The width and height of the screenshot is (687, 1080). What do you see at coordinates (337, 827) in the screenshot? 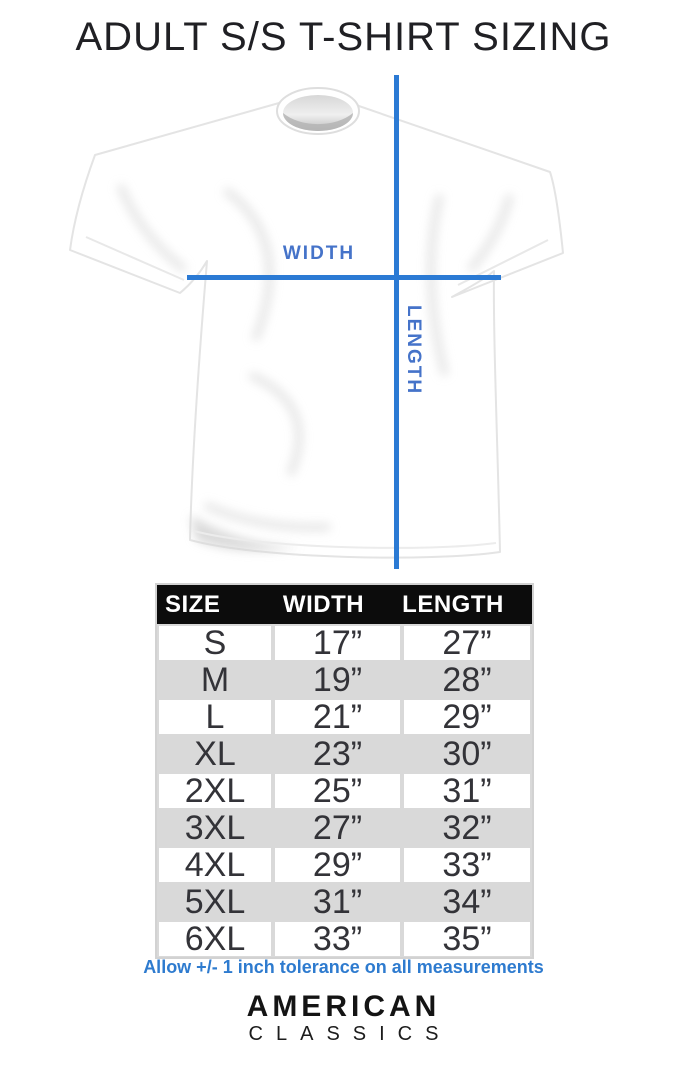
I see `cell-width: 27”` at bounding box center [337, 827].